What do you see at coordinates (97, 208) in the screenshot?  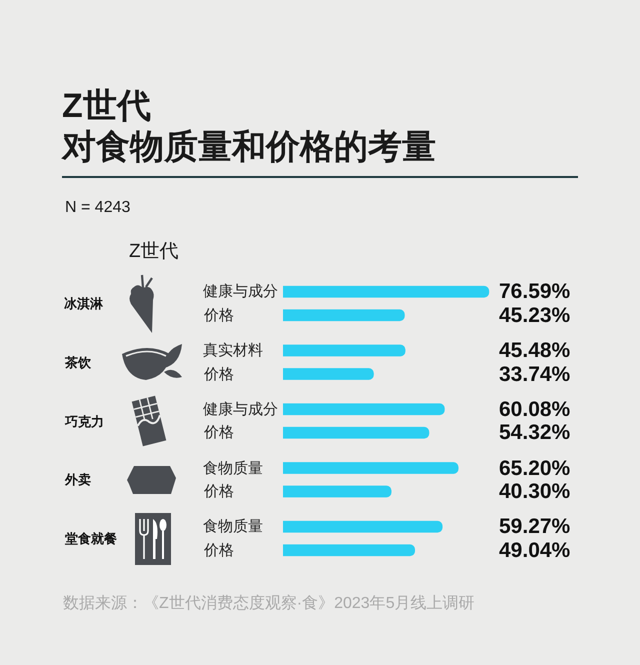 I see `text: N = 4243` at bounding box center [97, 208].